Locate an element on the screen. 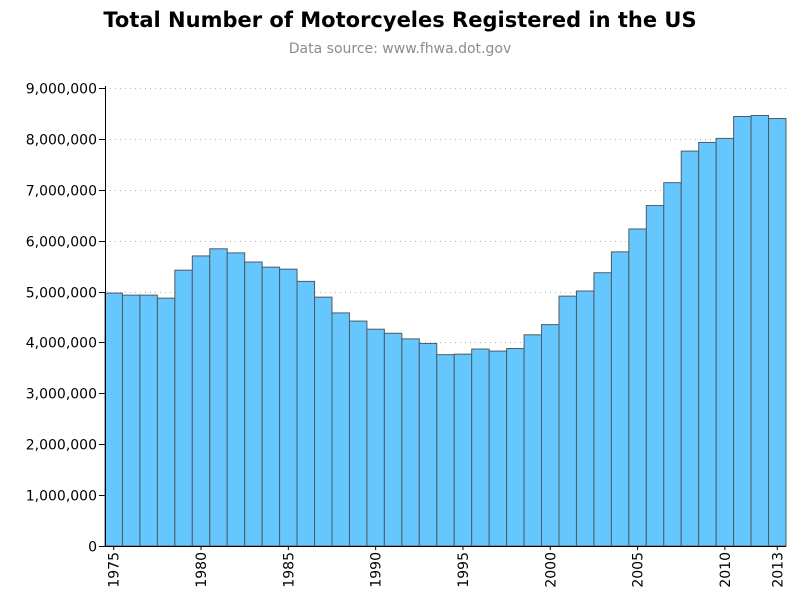 The width and height of the screenshot is (800, 600). y-tick-label: 5,000,000 is located at coordinates (61, 294).